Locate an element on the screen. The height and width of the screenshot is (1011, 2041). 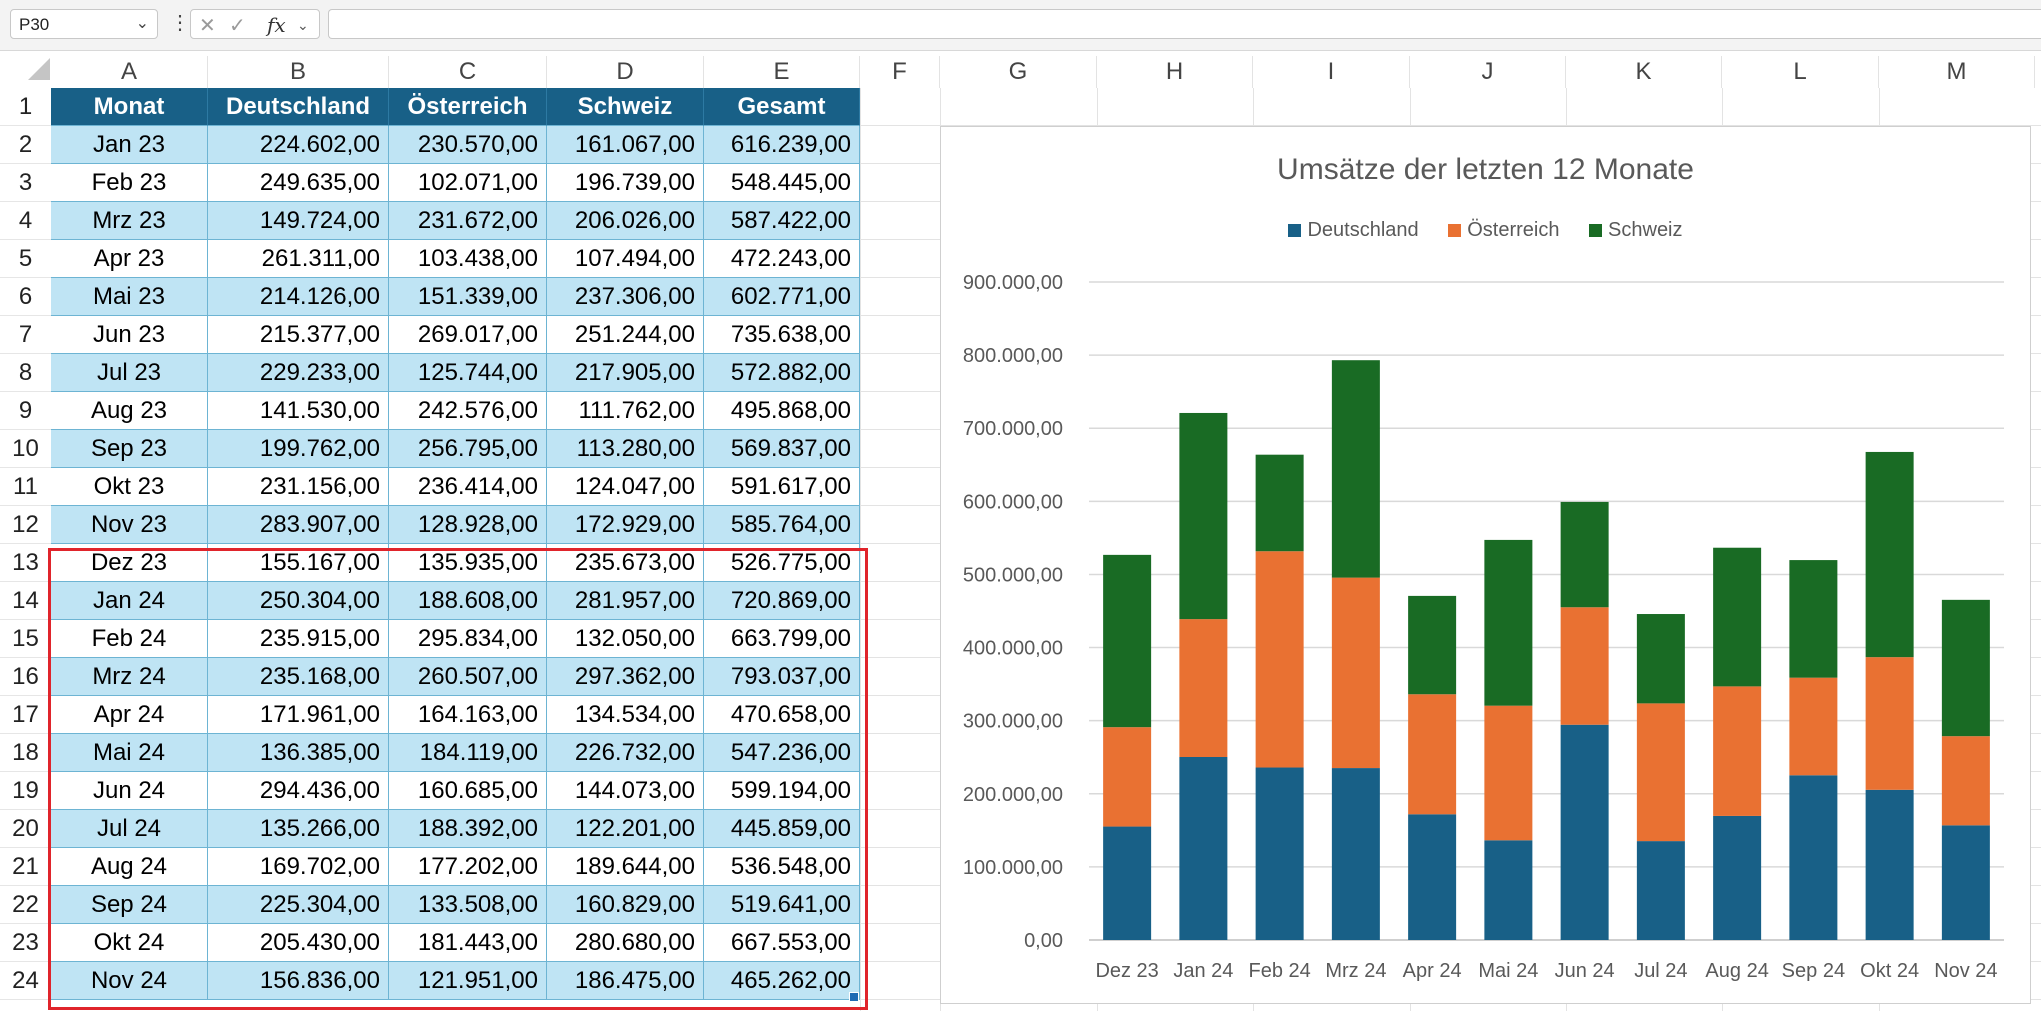
table-cell: 548.445,00 is located at coordinates (782, 183).